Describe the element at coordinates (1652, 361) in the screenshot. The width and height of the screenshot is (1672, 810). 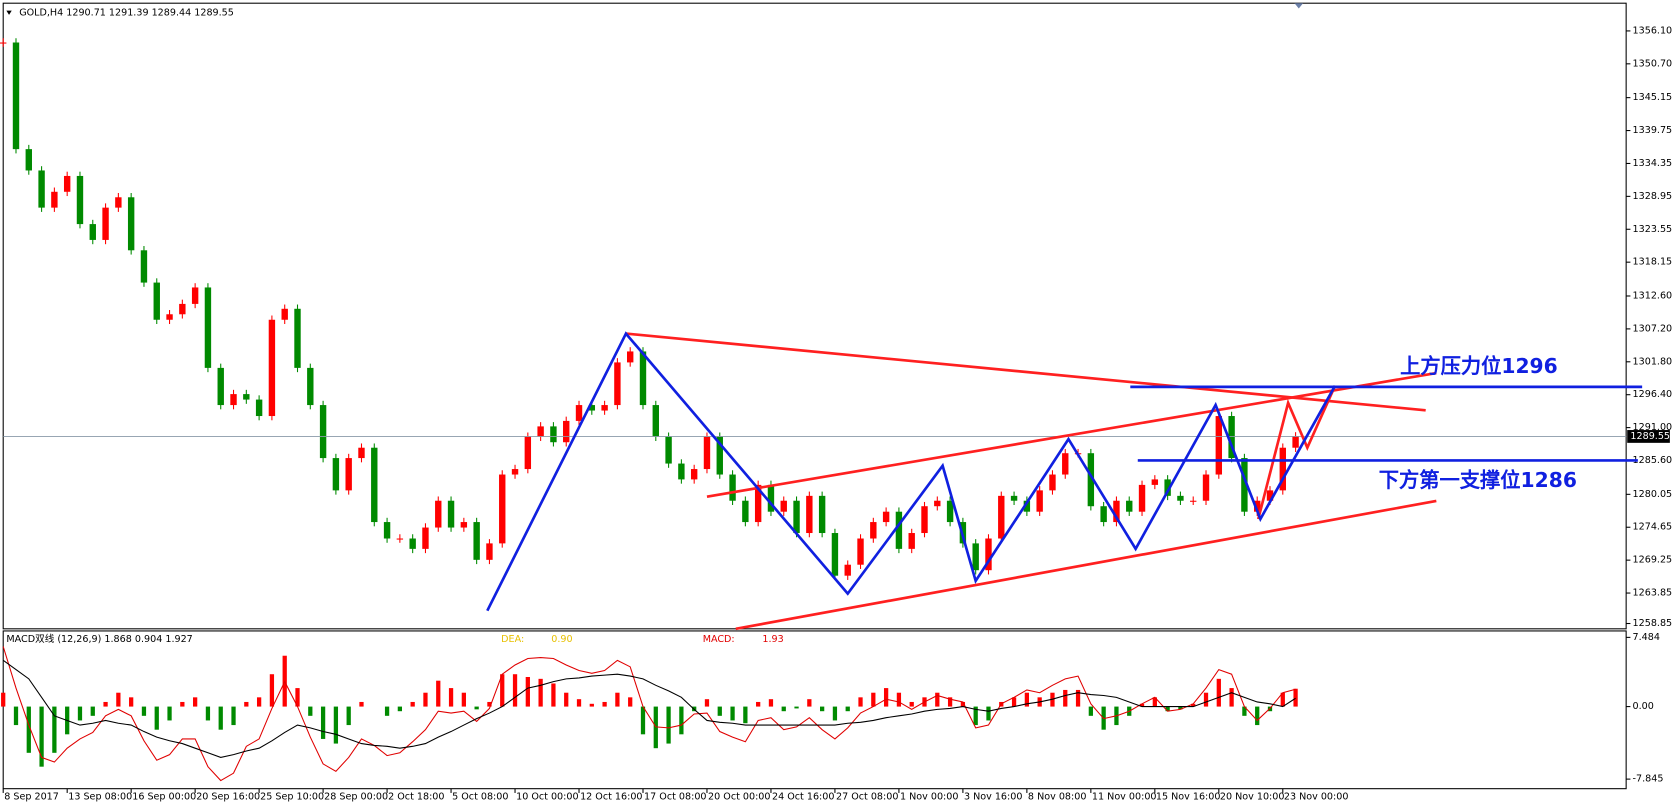
I see `y-tick-label: 1301.80` at that location.